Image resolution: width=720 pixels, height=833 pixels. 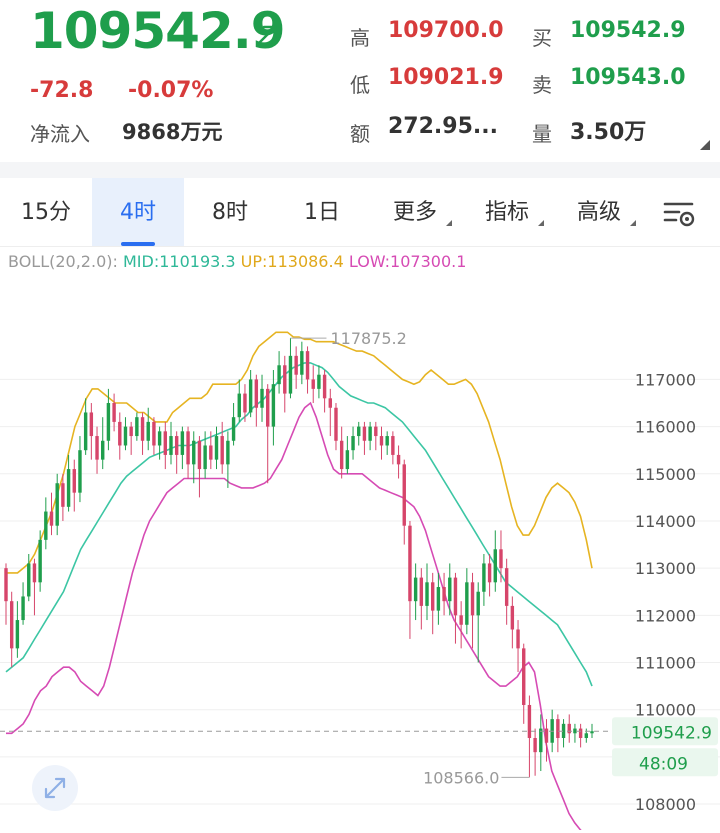 I want to click on low-annotation: 108566.0, so click(x=461, y=777).